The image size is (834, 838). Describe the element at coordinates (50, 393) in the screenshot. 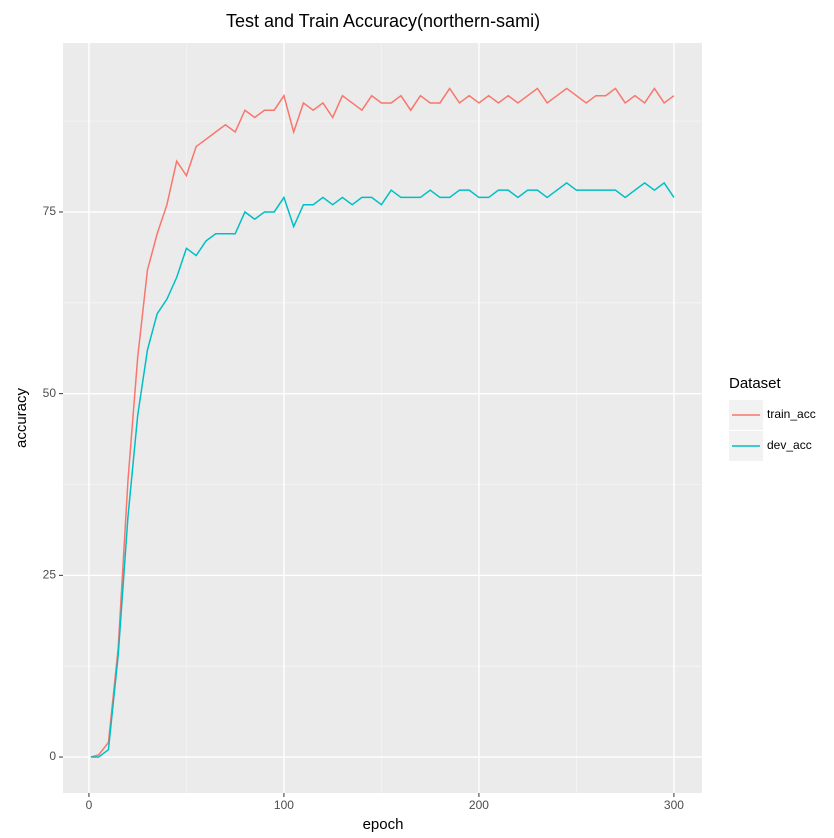

I see `y-tick-label: 50` at that location.